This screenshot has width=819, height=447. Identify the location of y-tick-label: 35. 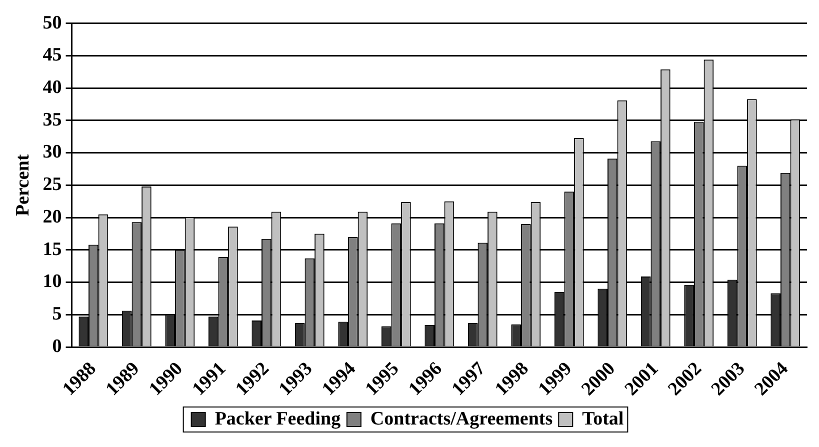
(52, 119).